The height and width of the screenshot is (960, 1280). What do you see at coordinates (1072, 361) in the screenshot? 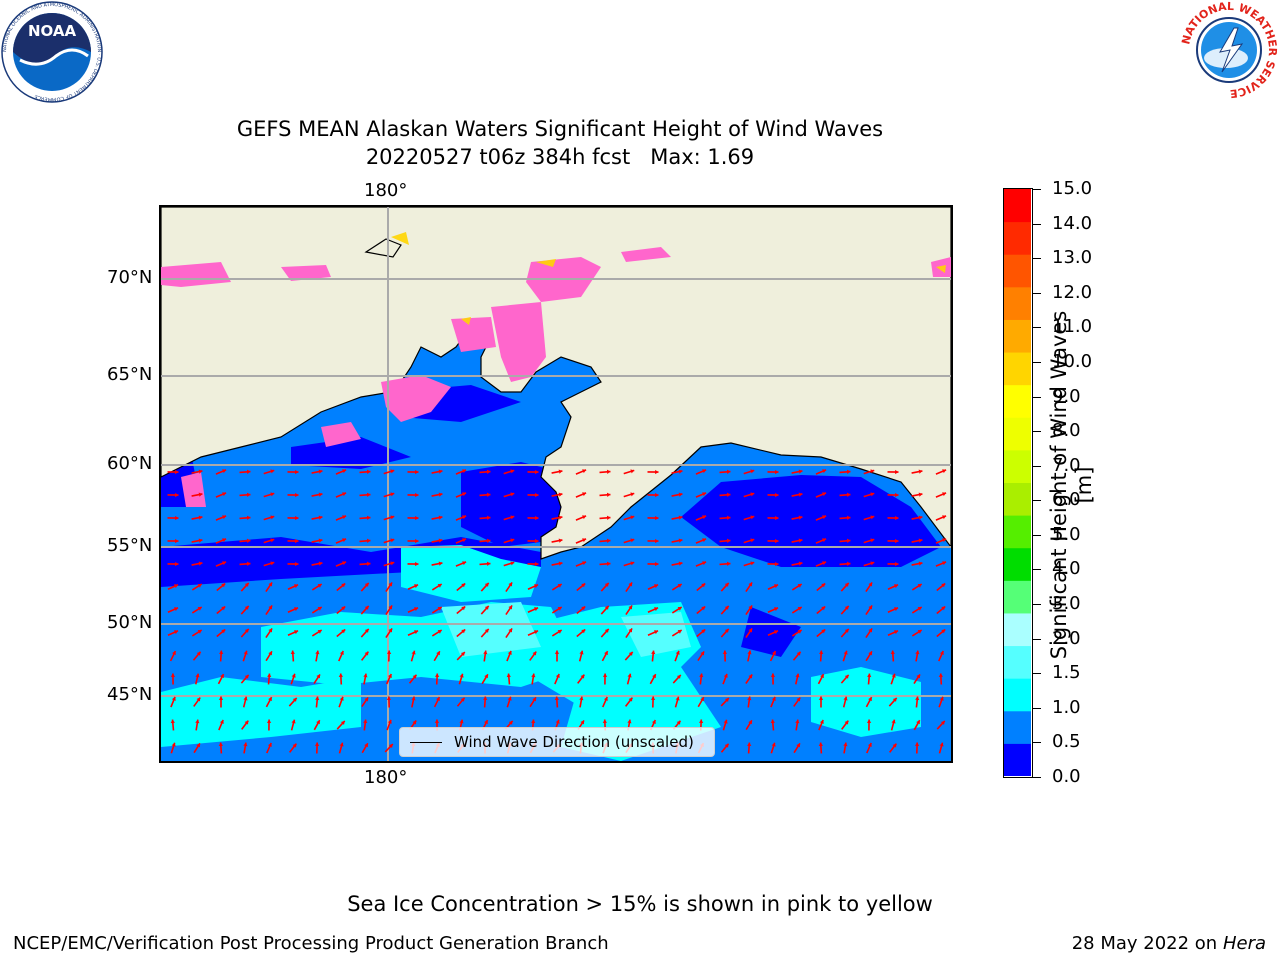
I see `colorbar-tick-label: 10.0` at bounding box center [1072, 361].